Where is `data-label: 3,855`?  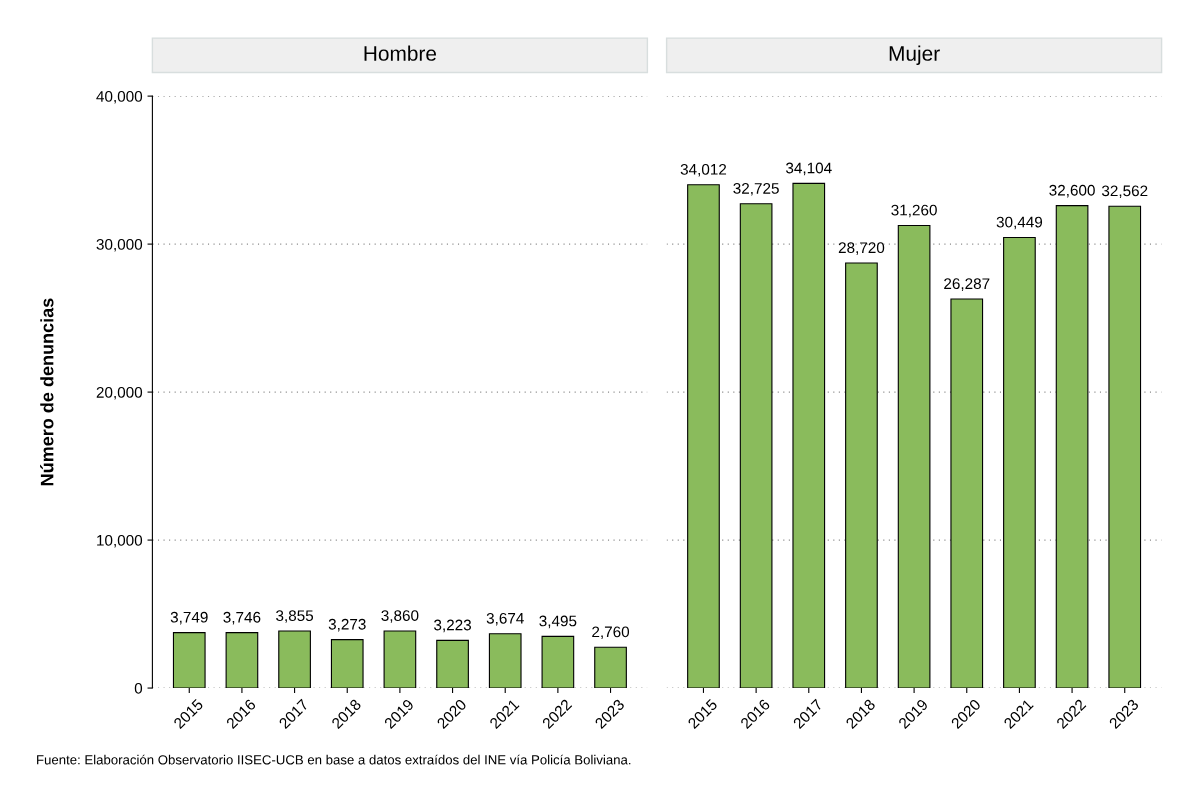
data-label: 3,855 is located at coordinates (295, 616).